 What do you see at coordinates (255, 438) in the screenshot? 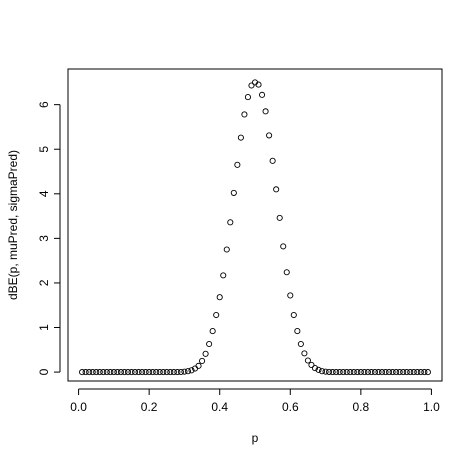
I see `x-axis-title: p` at bounding box center [255, 438].